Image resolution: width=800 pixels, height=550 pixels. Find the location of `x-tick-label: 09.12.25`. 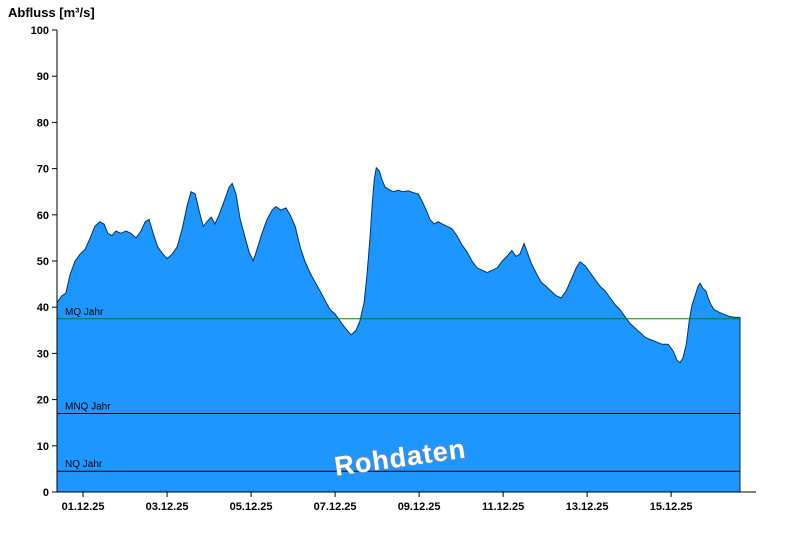

x-tick-label: 09.12.25 is located at coordinates (419, 507).